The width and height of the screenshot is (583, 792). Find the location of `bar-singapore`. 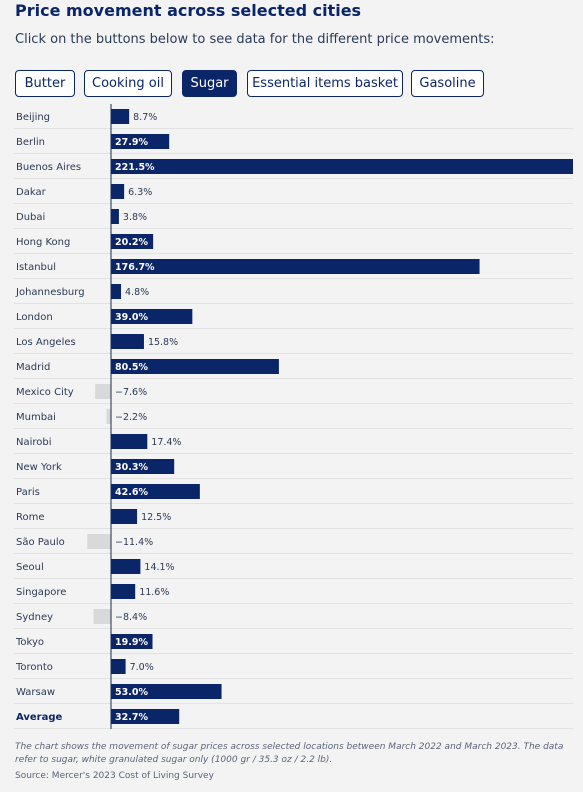

bar-singapore is located at coordinates (123, 591).